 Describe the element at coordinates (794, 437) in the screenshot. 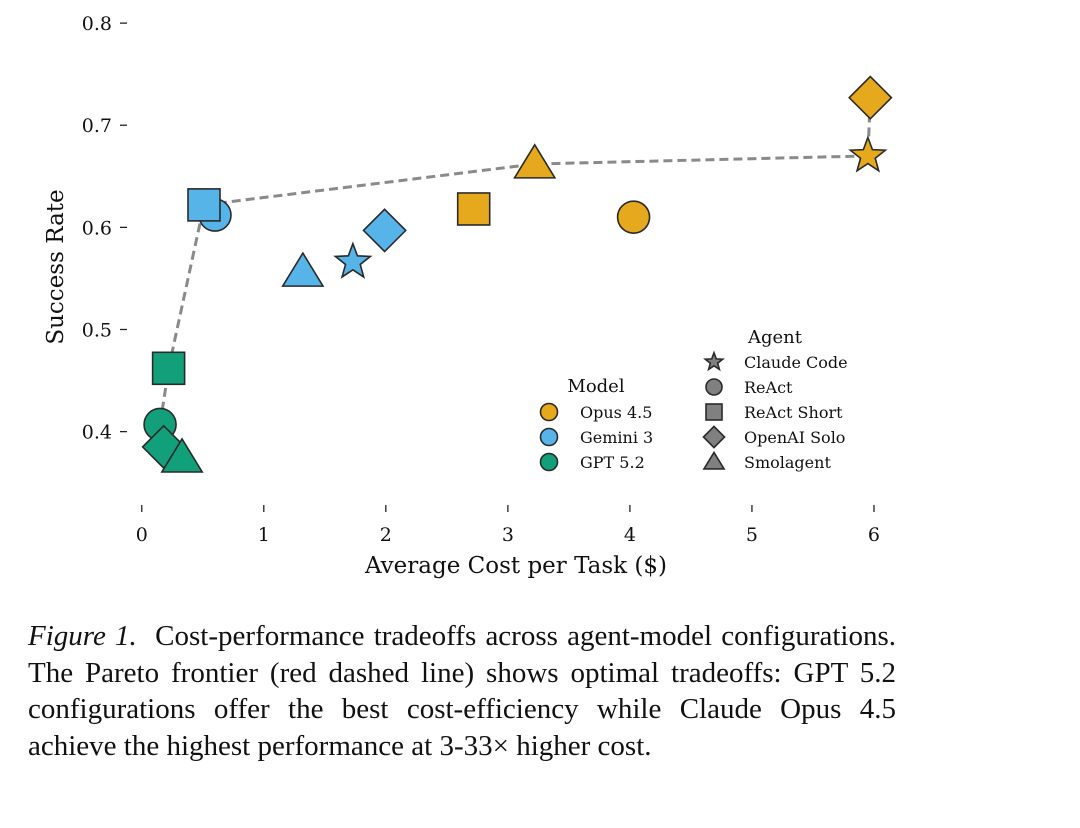

I see `legend-agent-label-openai-solo: OpenAI Solo` at that location.